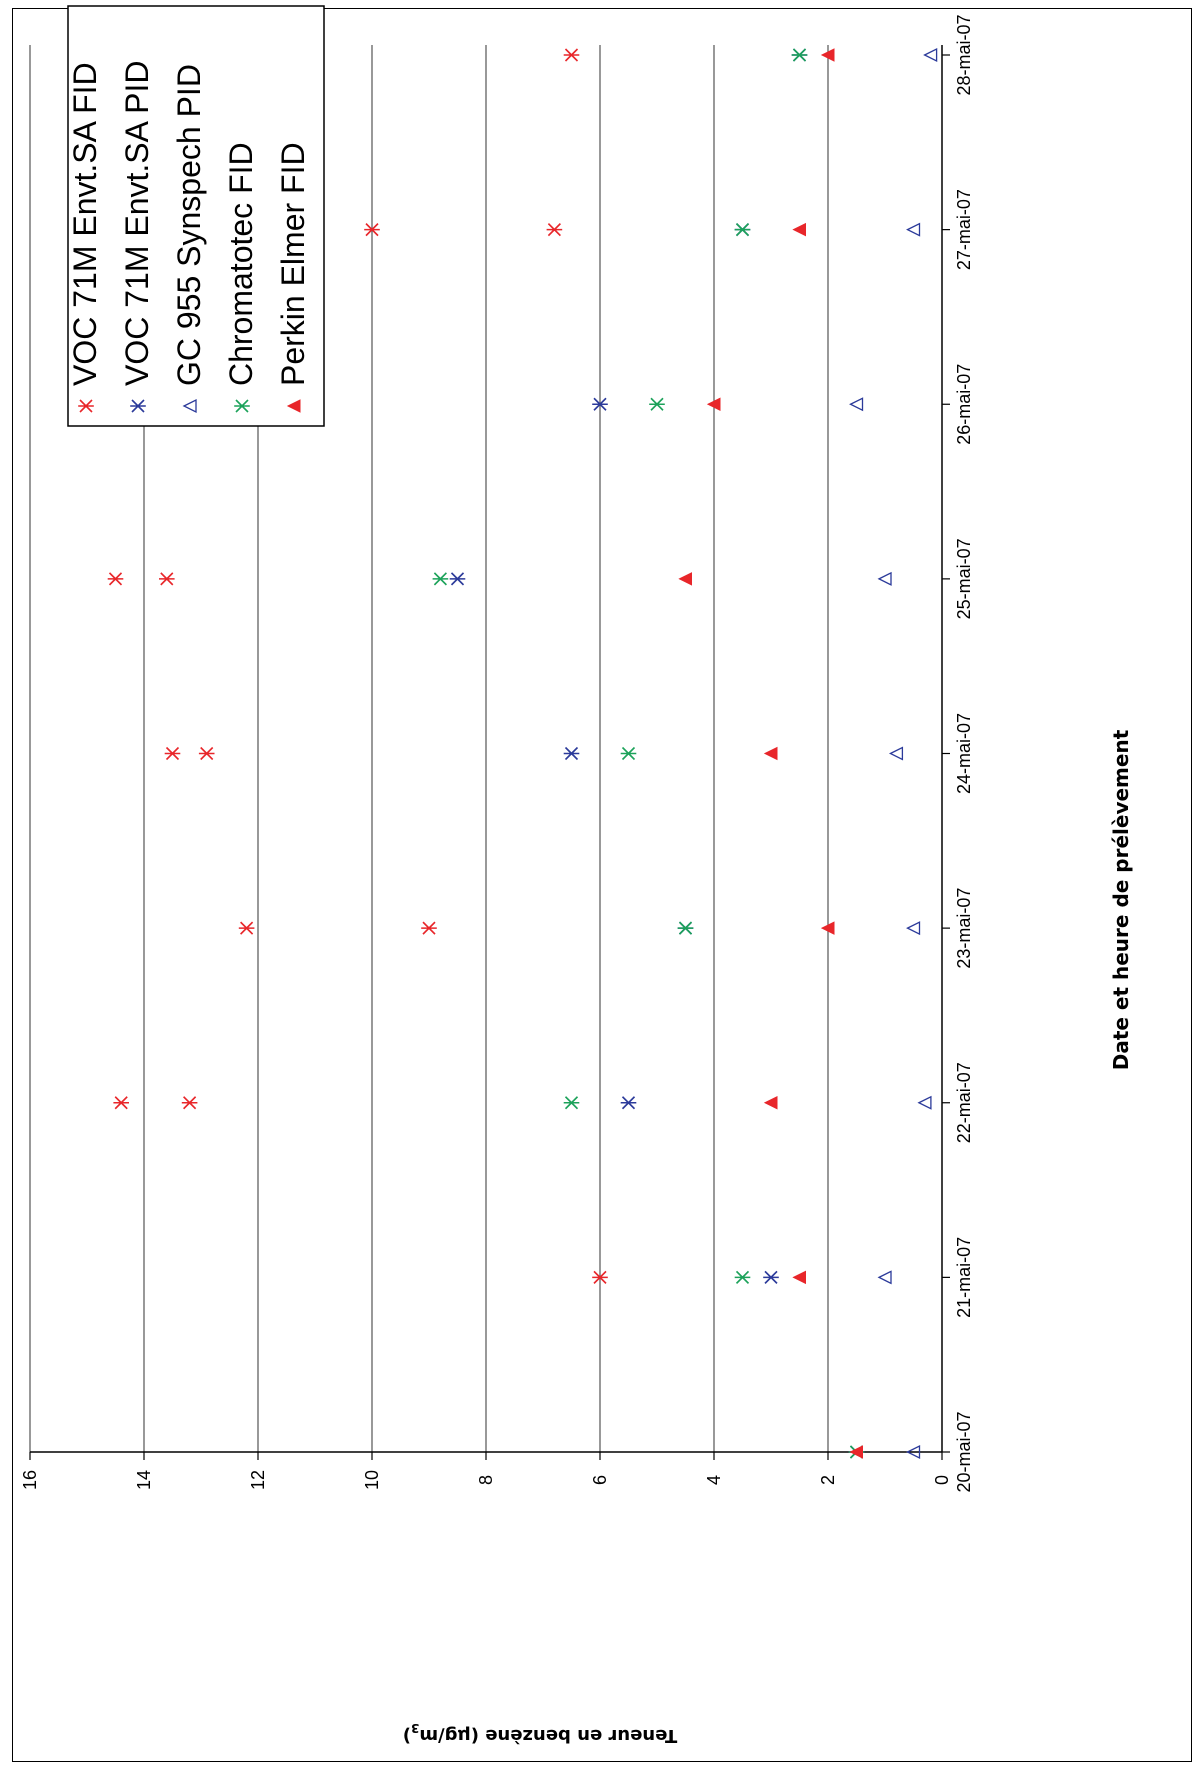 This screenshot has width=1203, height=1769. What do you see at coordinates (293, 264) in the screenshot?
I see `legend-label: Perkin Elmer FID` at bounding box center [293, 264].